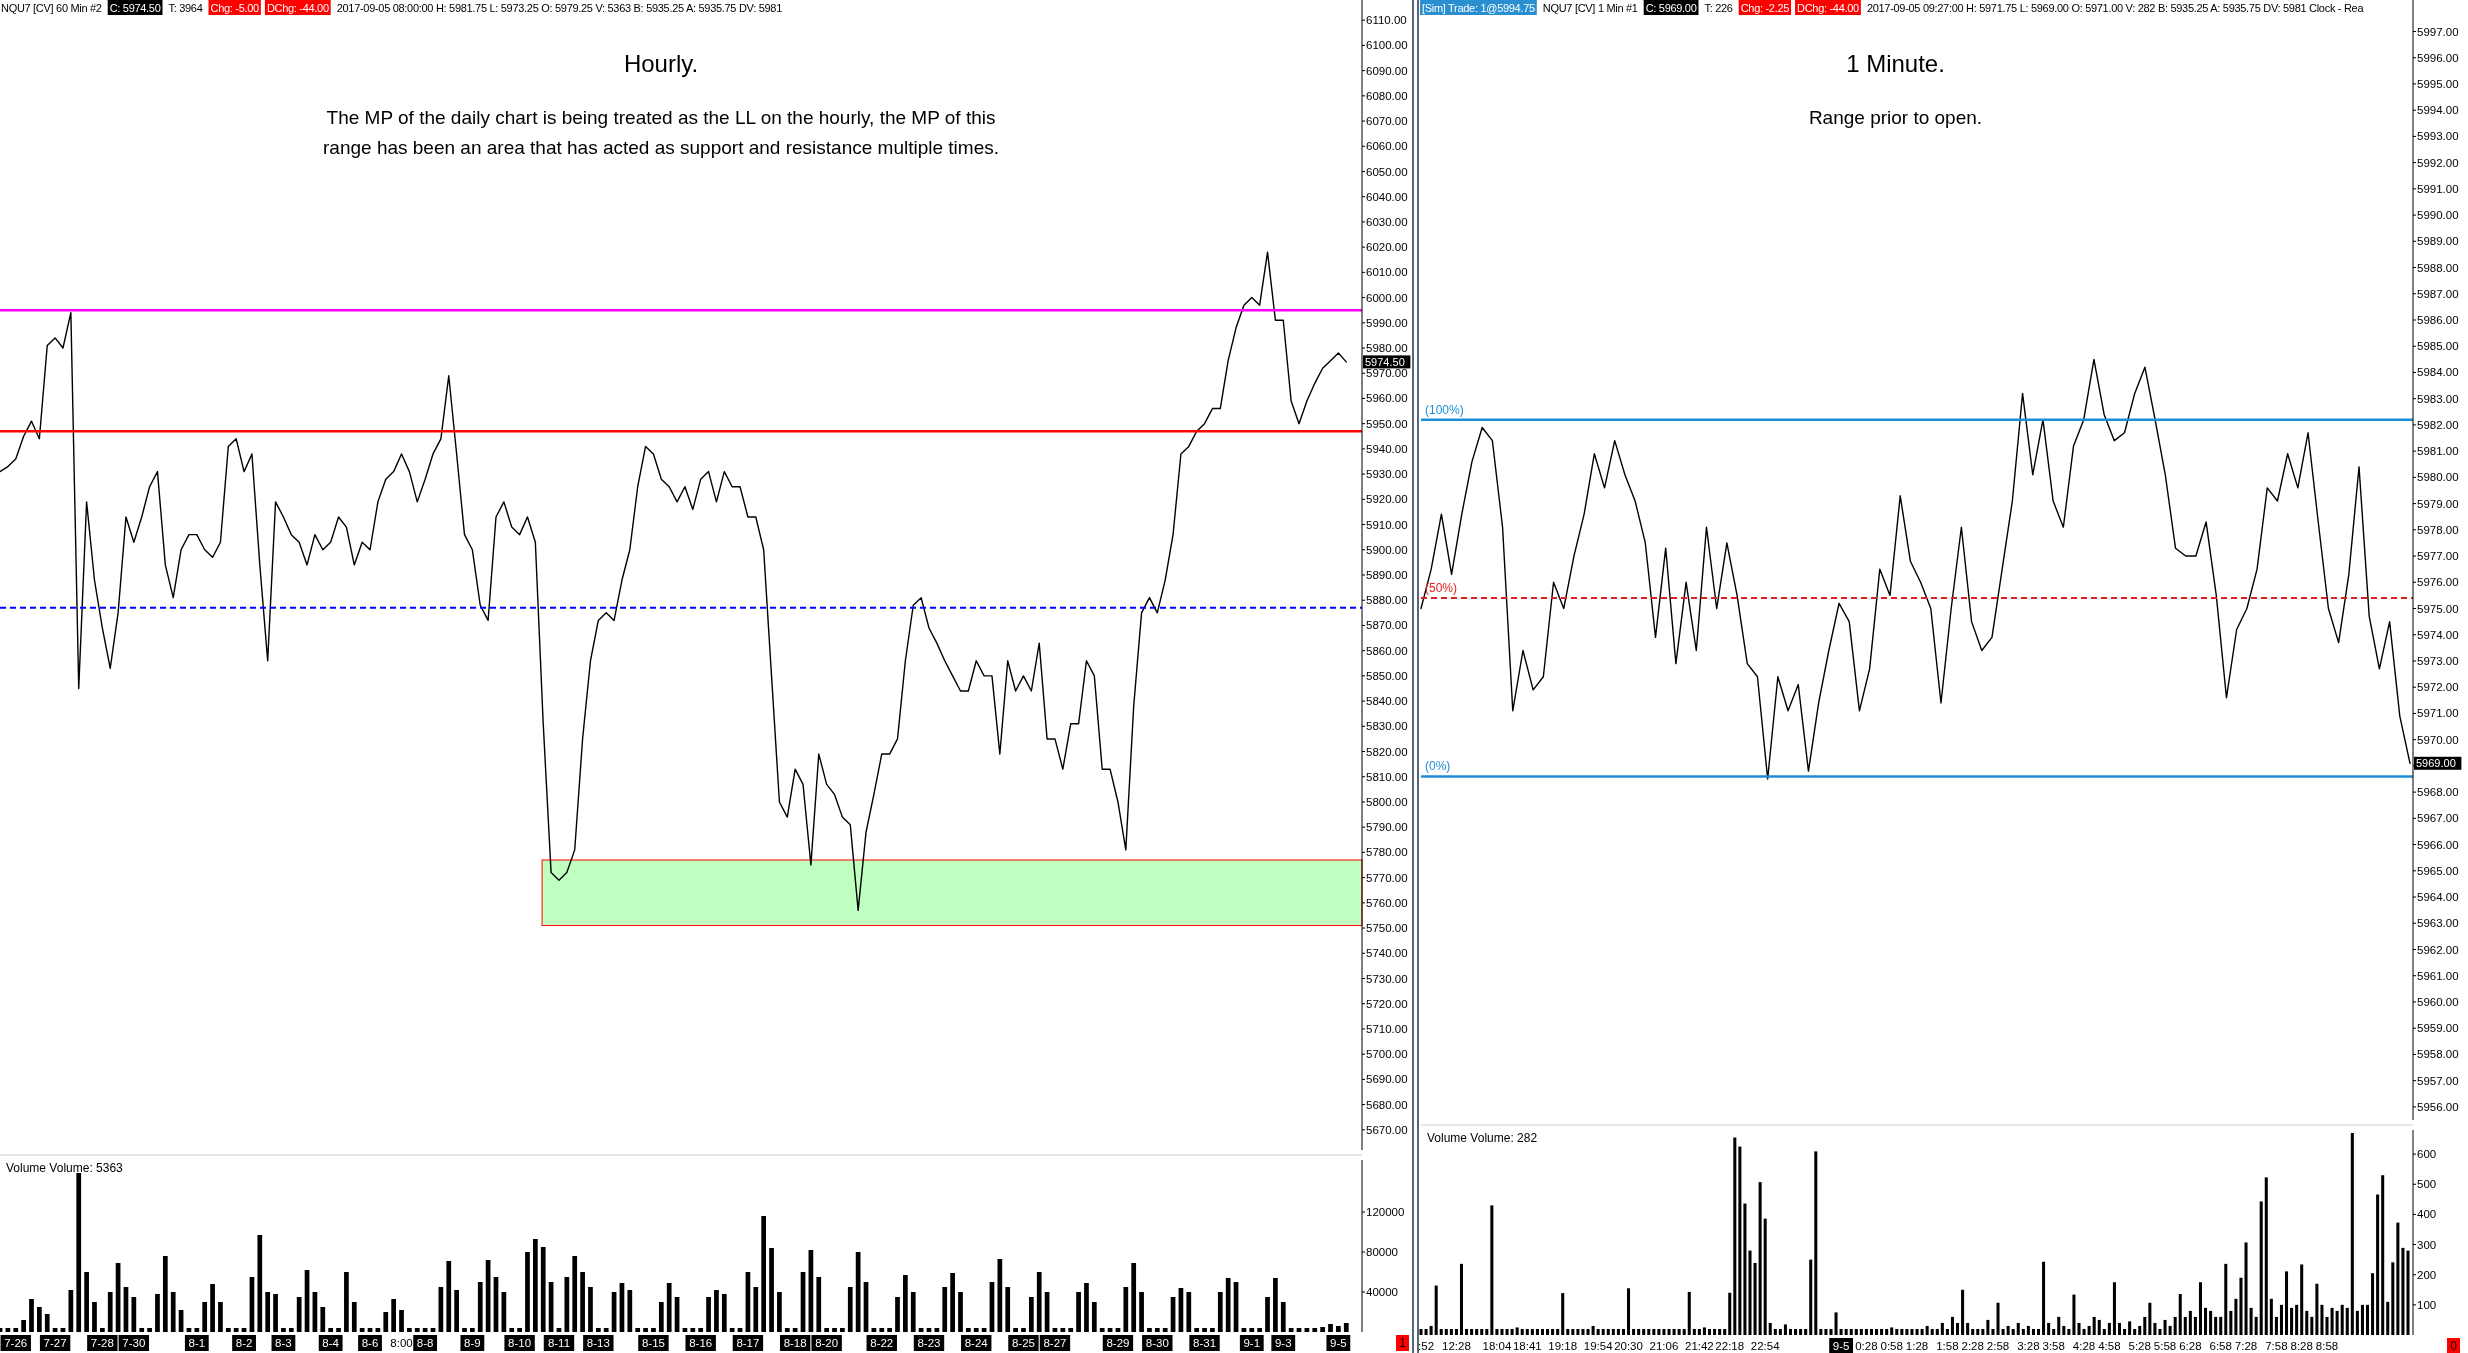 This screenshot has height=1353, width=2468. I want to click on y-tick-label: 5820.00, so click(1387, 751).